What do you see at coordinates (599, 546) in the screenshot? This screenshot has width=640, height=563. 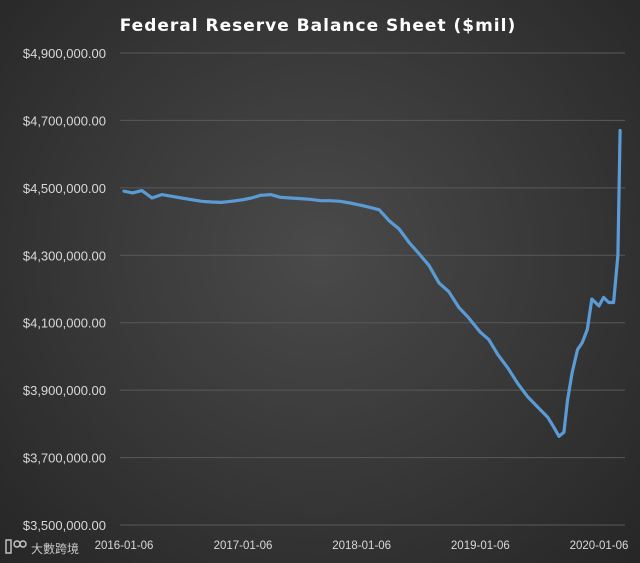 I see `x-tick-label: 2020-01-06` at bounding box center [599, 546].